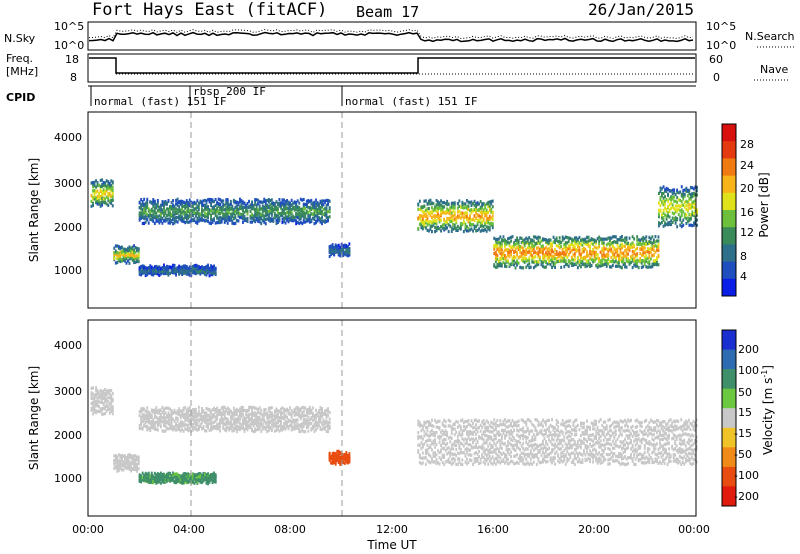  I want to click on date-title: 26/Jan/2015, so click(641, 9).